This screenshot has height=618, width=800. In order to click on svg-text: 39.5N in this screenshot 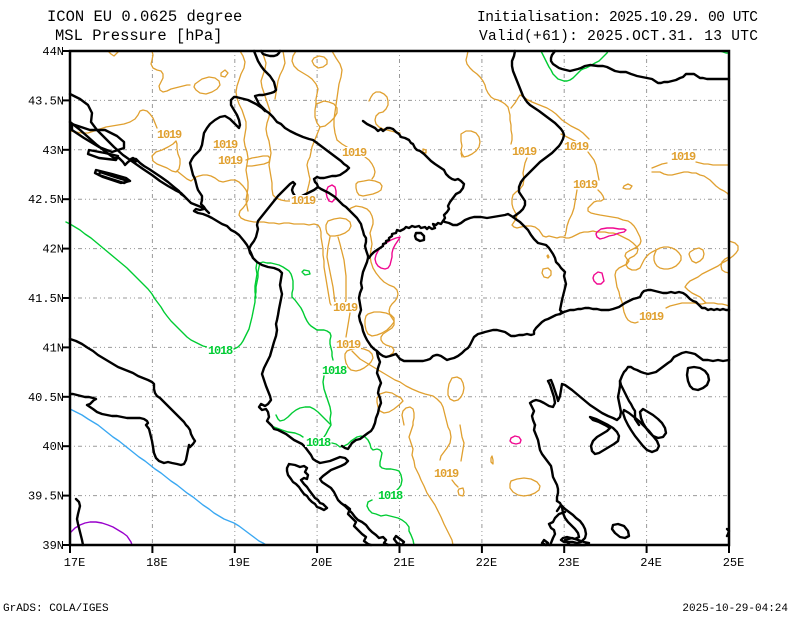, I will do `click(46, 497)`.